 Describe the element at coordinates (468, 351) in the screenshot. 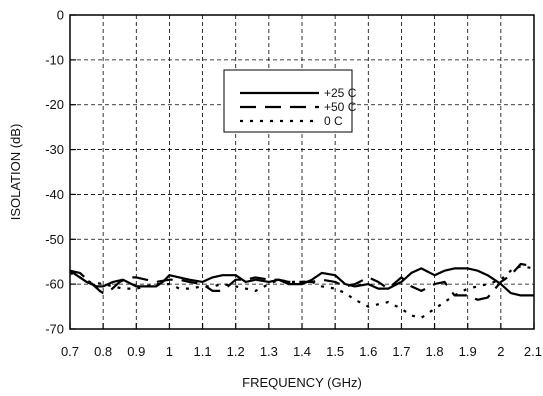

I see `x-tick-label: 1.9` at that location.